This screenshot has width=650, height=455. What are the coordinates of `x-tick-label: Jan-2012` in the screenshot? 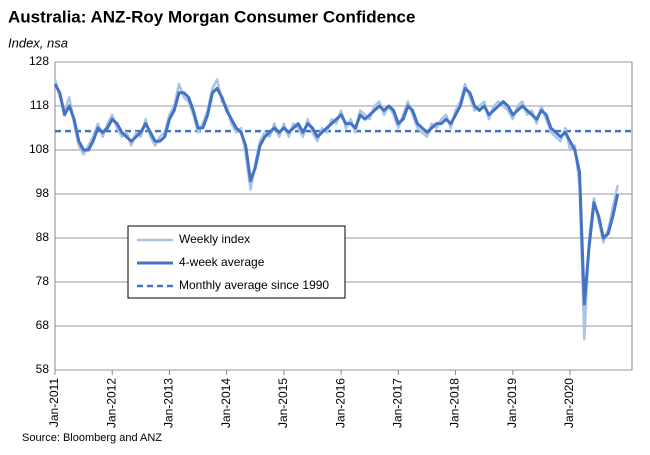 It's located at (111, 403).